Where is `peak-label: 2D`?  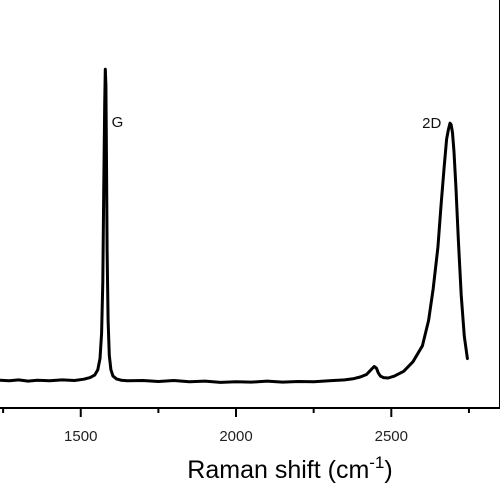
peak-label: 2D is located at coordinates (431, 123).